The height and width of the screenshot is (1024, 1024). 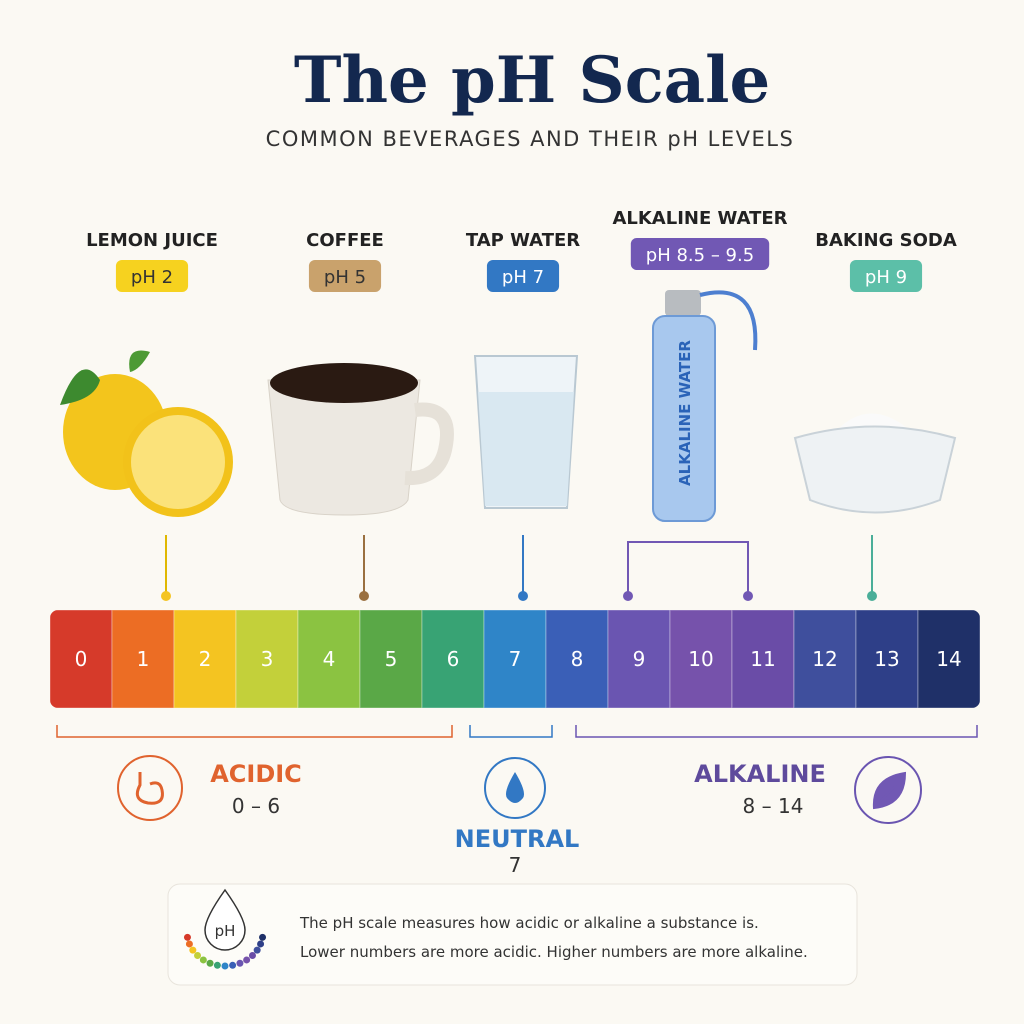 What do you see at coordinates (875, 463) in the screenshot?
I see `baking-soda-image` at bounding box center [875, 463].